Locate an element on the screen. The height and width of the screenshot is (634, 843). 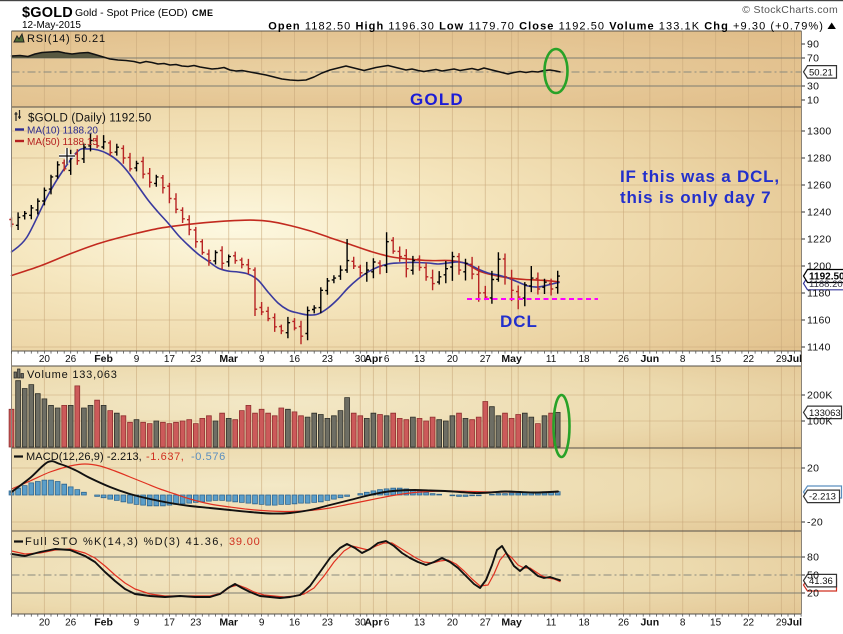
svg-text: Volume 133,063 is located at coordinates (72, 375).